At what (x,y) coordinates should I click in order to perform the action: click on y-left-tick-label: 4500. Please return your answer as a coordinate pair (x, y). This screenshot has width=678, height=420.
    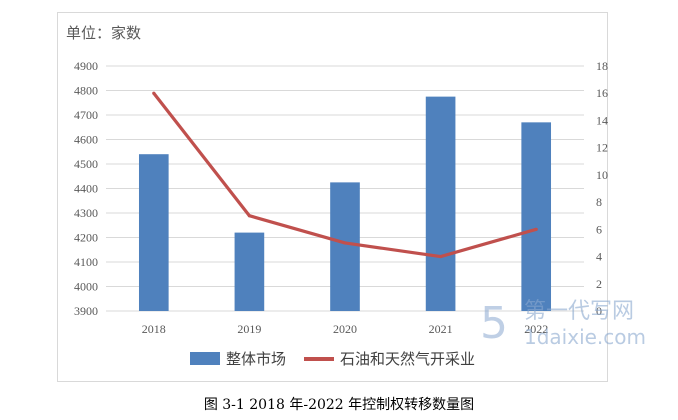
    Looking at the image, I should click on (86, 164).